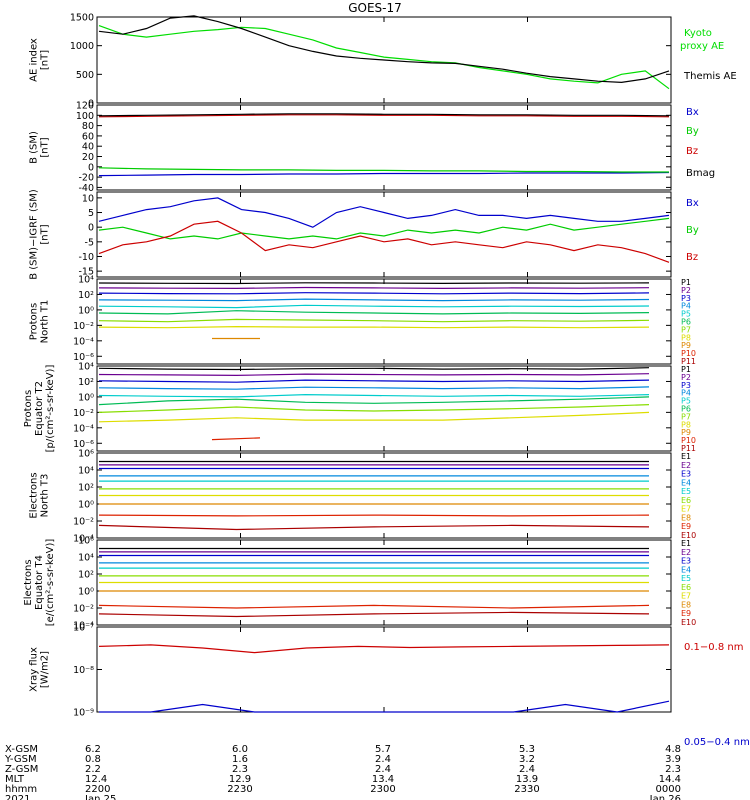 This screenshot has height=800, width=750. Describe the element at coordinates (239, 789) in the screenshot. I see `footer-value: 2230` at that location.